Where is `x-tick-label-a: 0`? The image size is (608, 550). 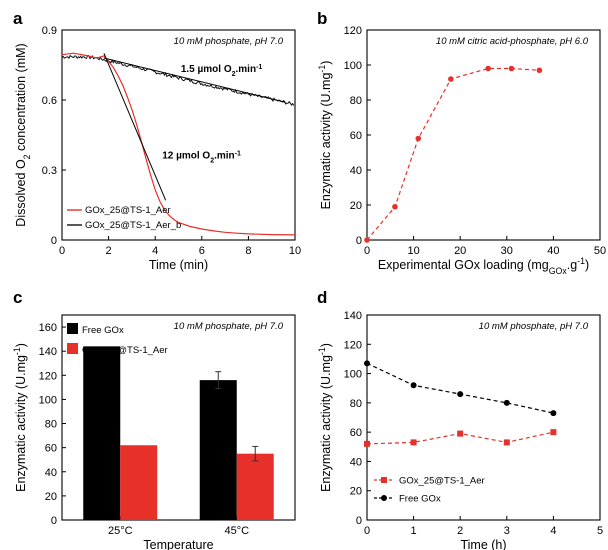
x-tick-label-a: 0 is located at coordinates (62, 251).